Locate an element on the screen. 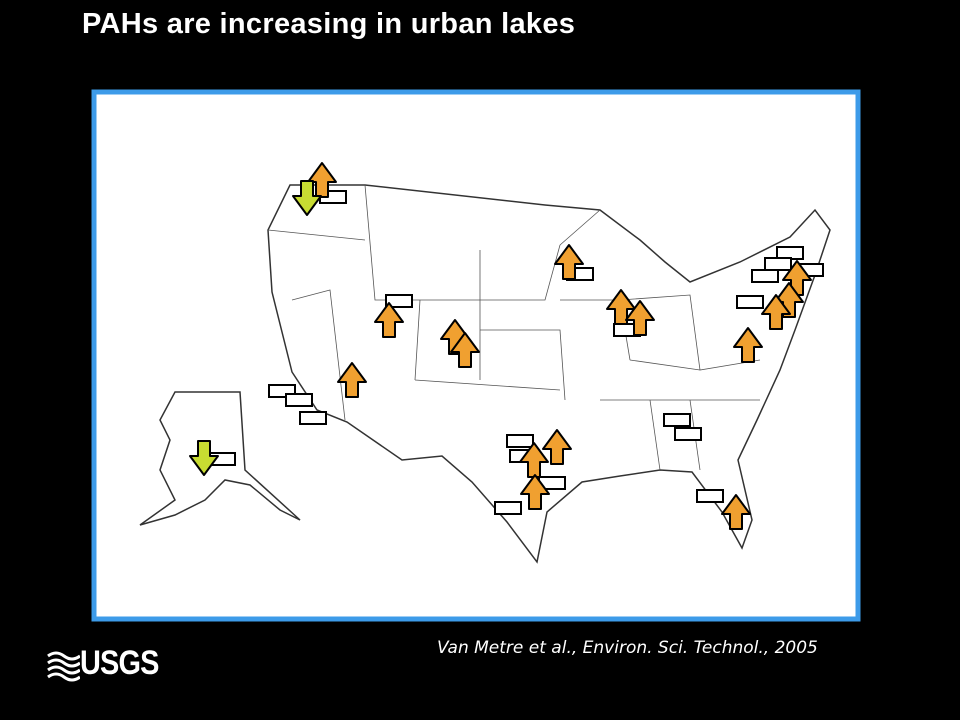 The width and height of the screenshot is (960, 720). logo-text: USGS is located at coordinates (119, 663).